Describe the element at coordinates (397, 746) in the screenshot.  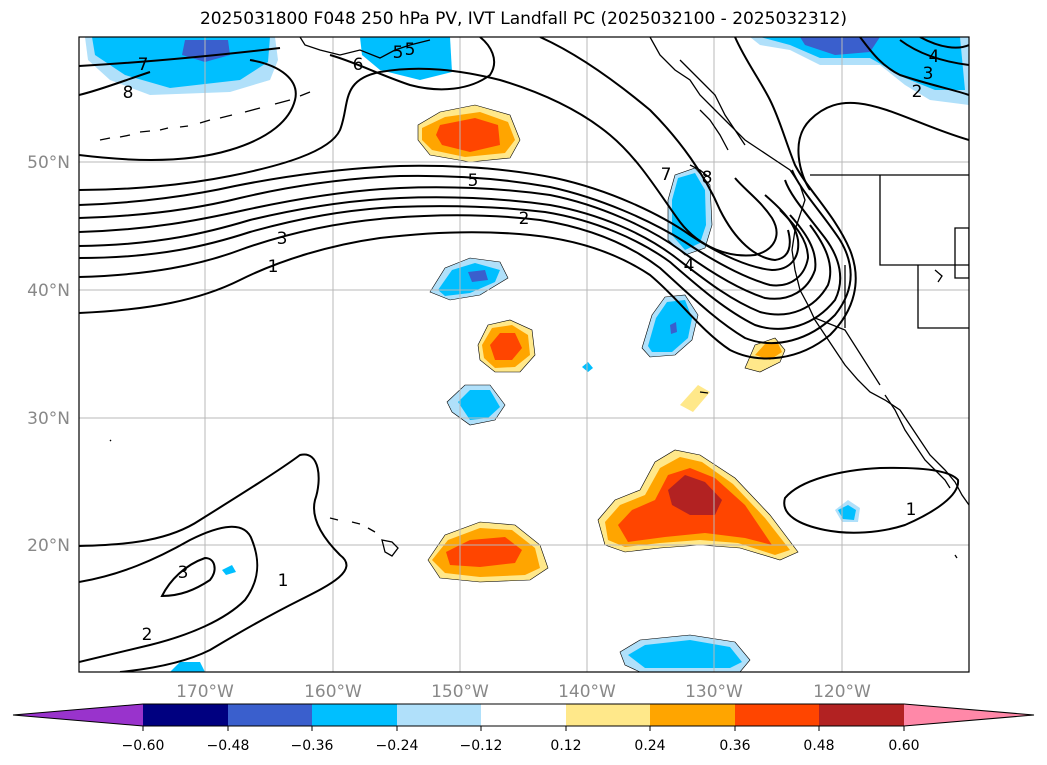
I see `colorbar-tick-label: −0.24` at that location.